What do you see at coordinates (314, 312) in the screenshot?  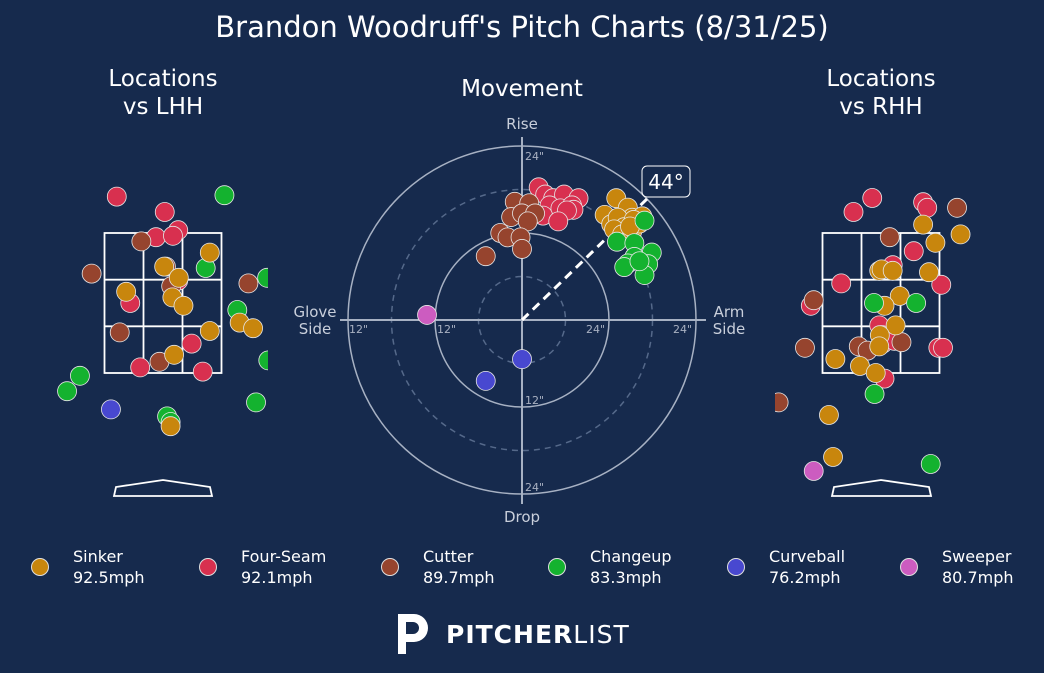 I see `glove-side-label-line1: Glove` at bounding box center [314, 312].